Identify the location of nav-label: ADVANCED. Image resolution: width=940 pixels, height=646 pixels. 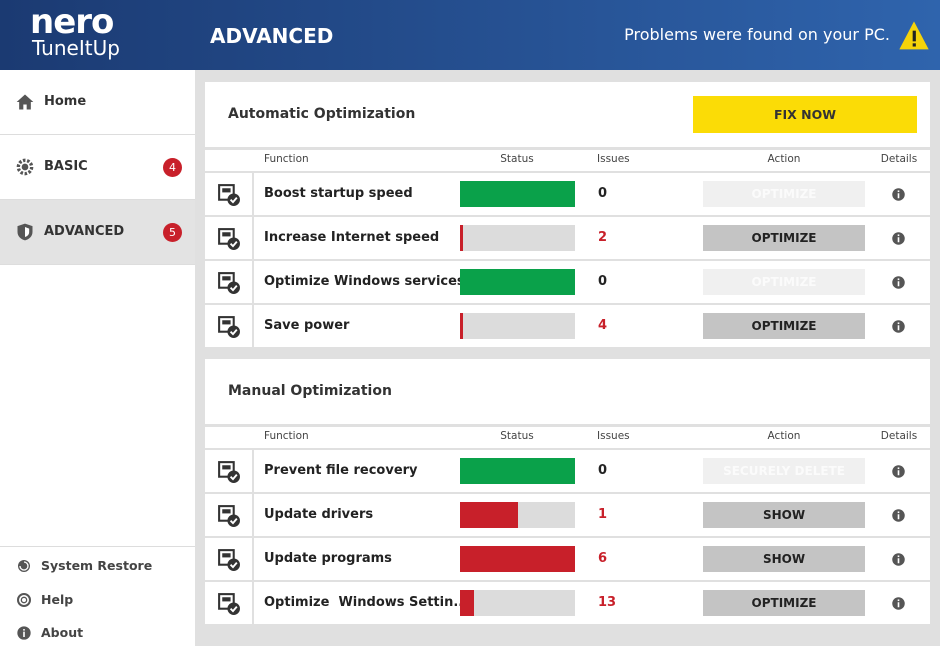
(84, 231).